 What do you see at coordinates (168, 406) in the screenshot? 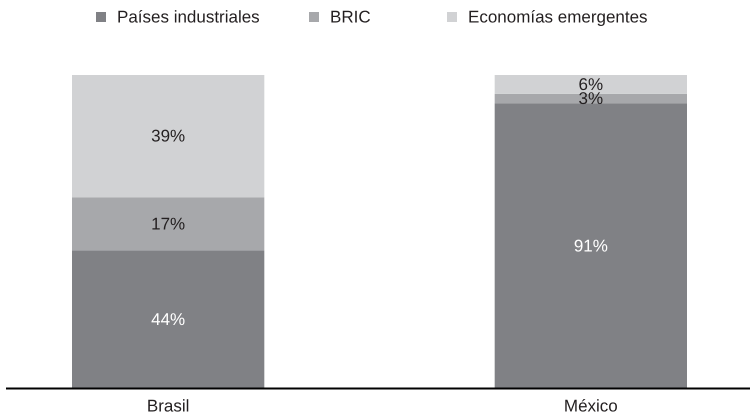
I see `x-tick-label: Brasil` at bounding box center [168, 406].